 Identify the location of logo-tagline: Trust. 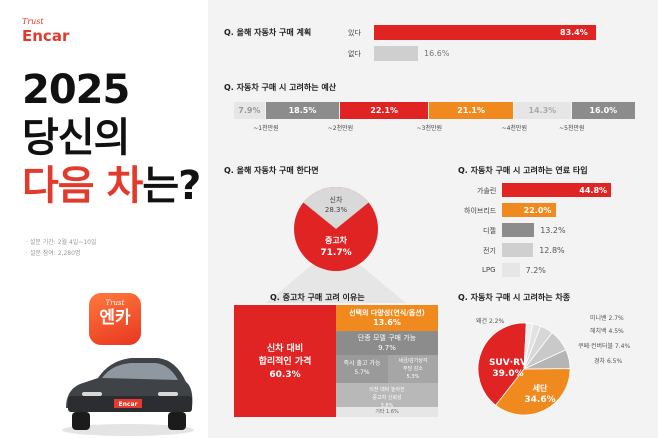
(33, 21).